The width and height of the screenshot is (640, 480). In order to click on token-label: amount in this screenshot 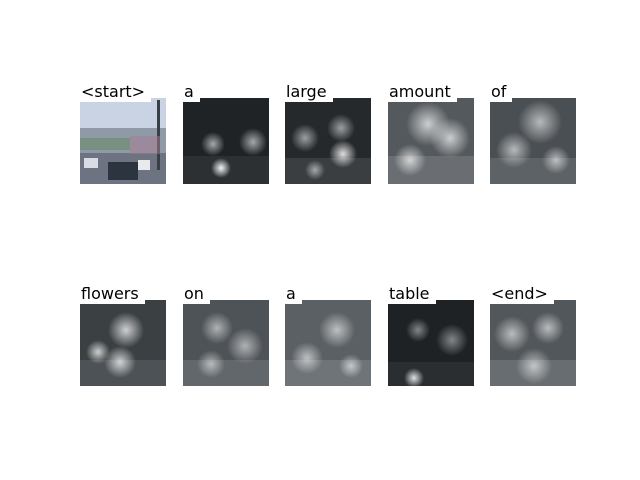, I will do `click(422, 92)`.